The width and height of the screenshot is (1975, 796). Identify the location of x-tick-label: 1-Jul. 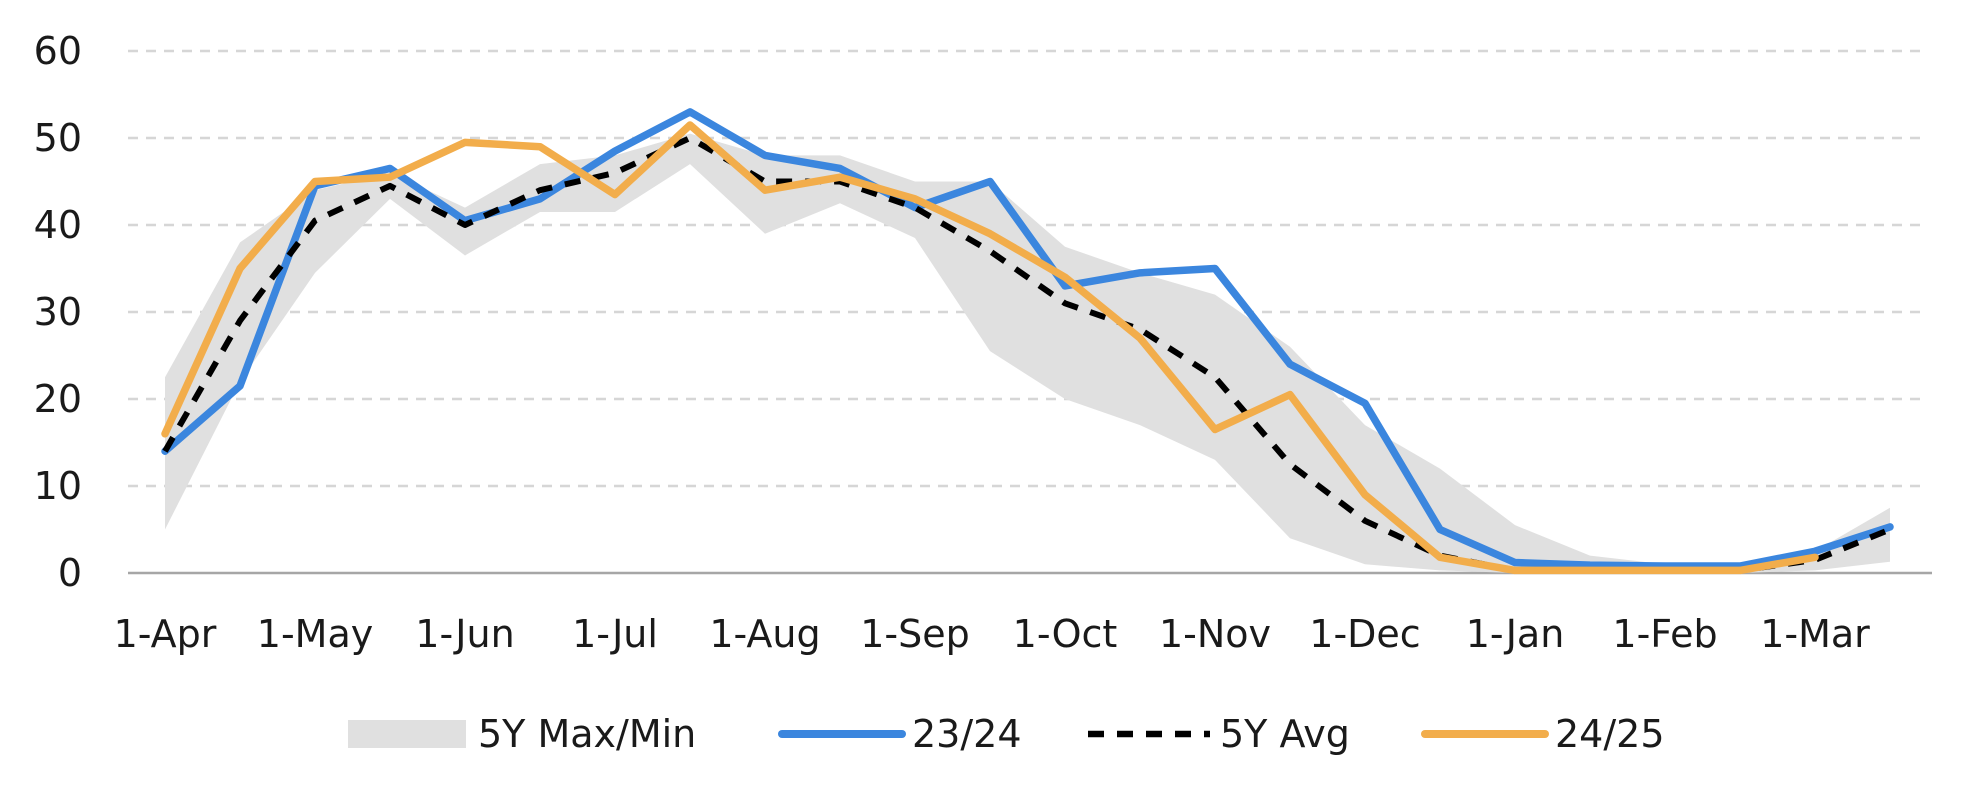
(615, 634).